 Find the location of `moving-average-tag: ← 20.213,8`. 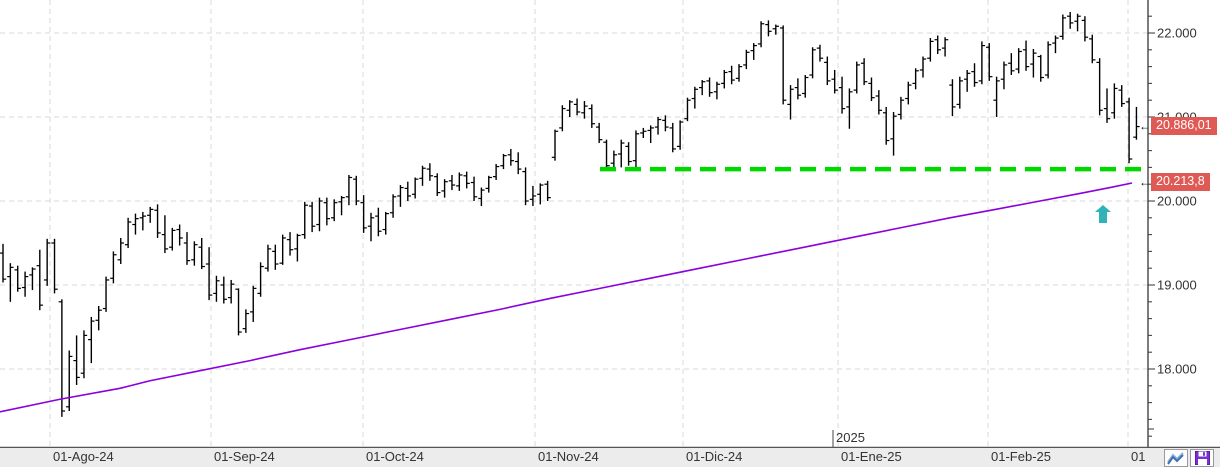

moving-average-tag: ← 20.213,8 is located at coordinates (1174, 182).